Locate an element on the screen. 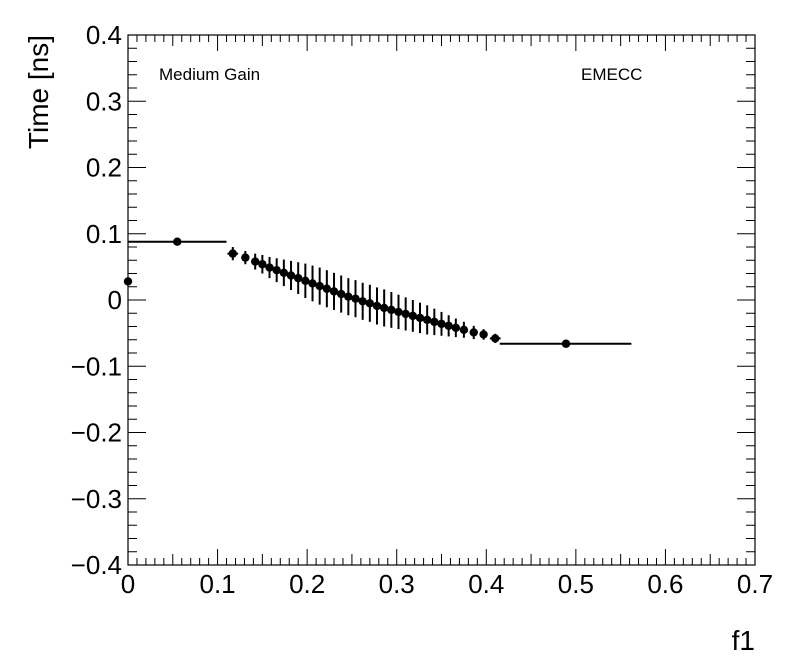  x-tick-label: 0.6 is located at coordinates (665, 584).